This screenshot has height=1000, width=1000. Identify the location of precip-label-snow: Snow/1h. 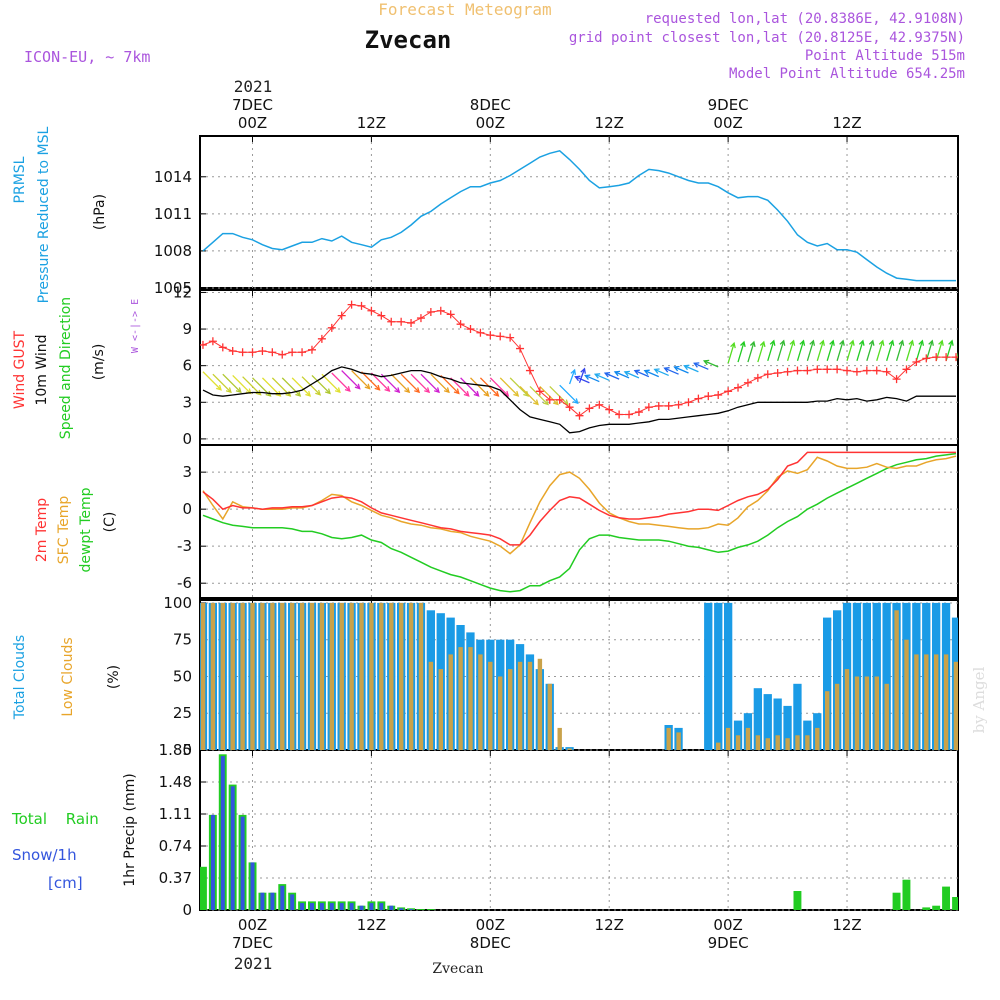
(44, 855).